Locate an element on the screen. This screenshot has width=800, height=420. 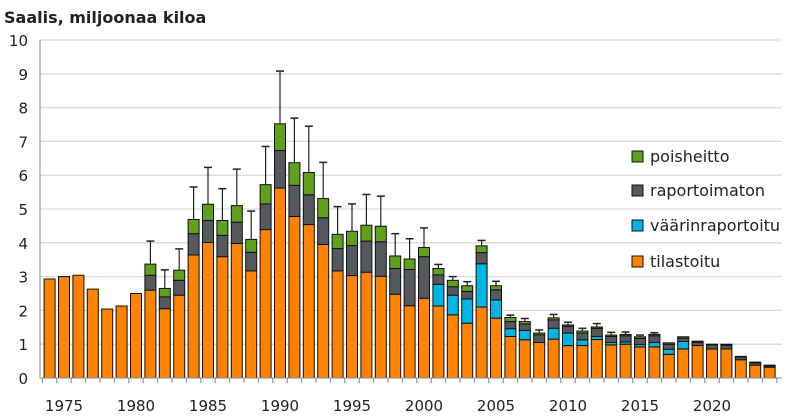
bar-tilastoitu-1979 is located at coordinates (121, 342).